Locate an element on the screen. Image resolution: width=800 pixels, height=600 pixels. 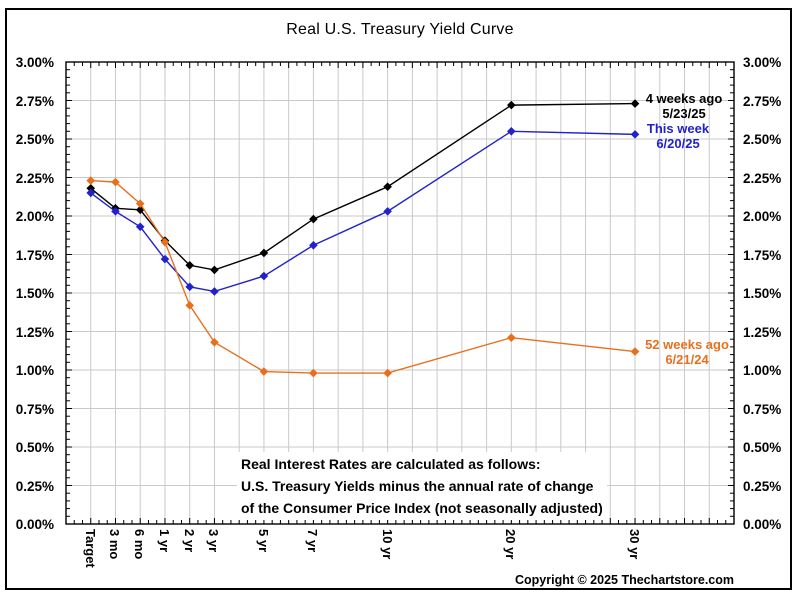
y-axis-label-right: 2.00% is located at coordinates (762, 216).